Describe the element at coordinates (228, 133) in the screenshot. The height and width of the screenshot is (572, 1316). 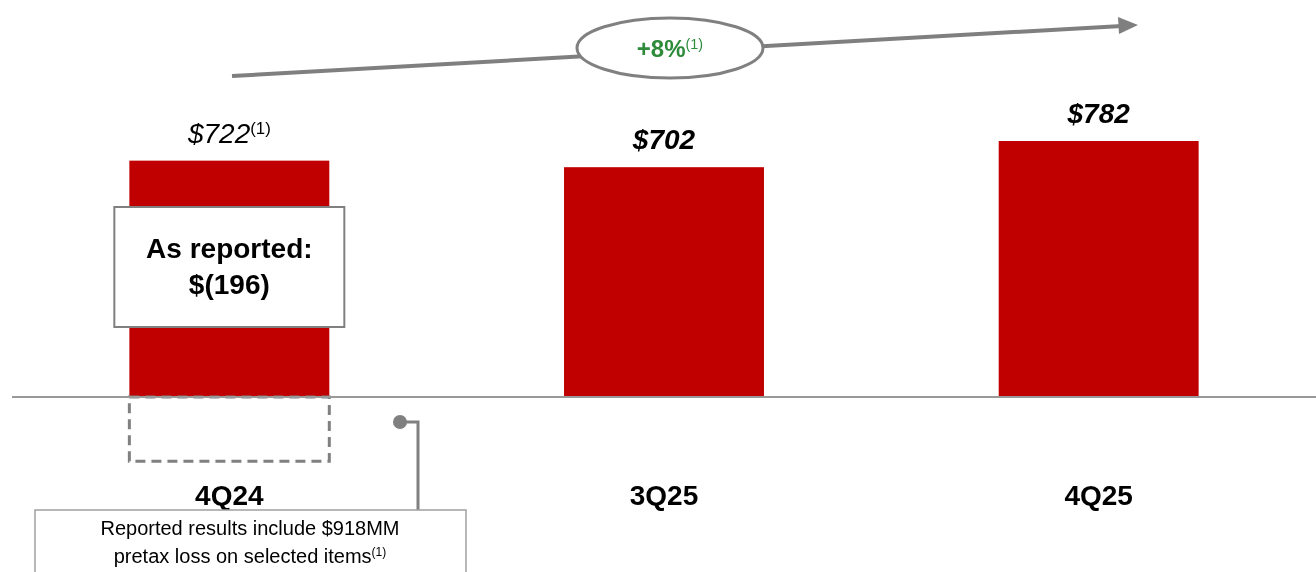
I see `data-label: $722$^{(1)}$` at that location.